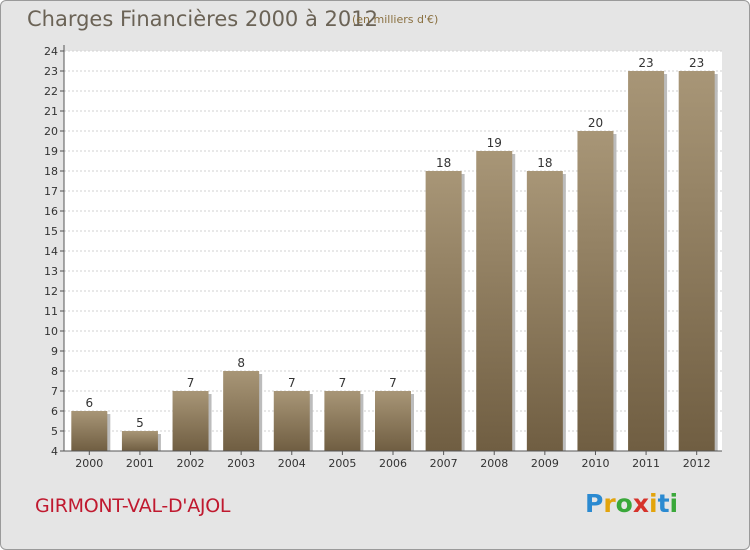 The width and height of the screenshot is (750, 550). Describe the element at coordinates (663, 503) in the screenshot. I see `logo-letter: t` at that location.